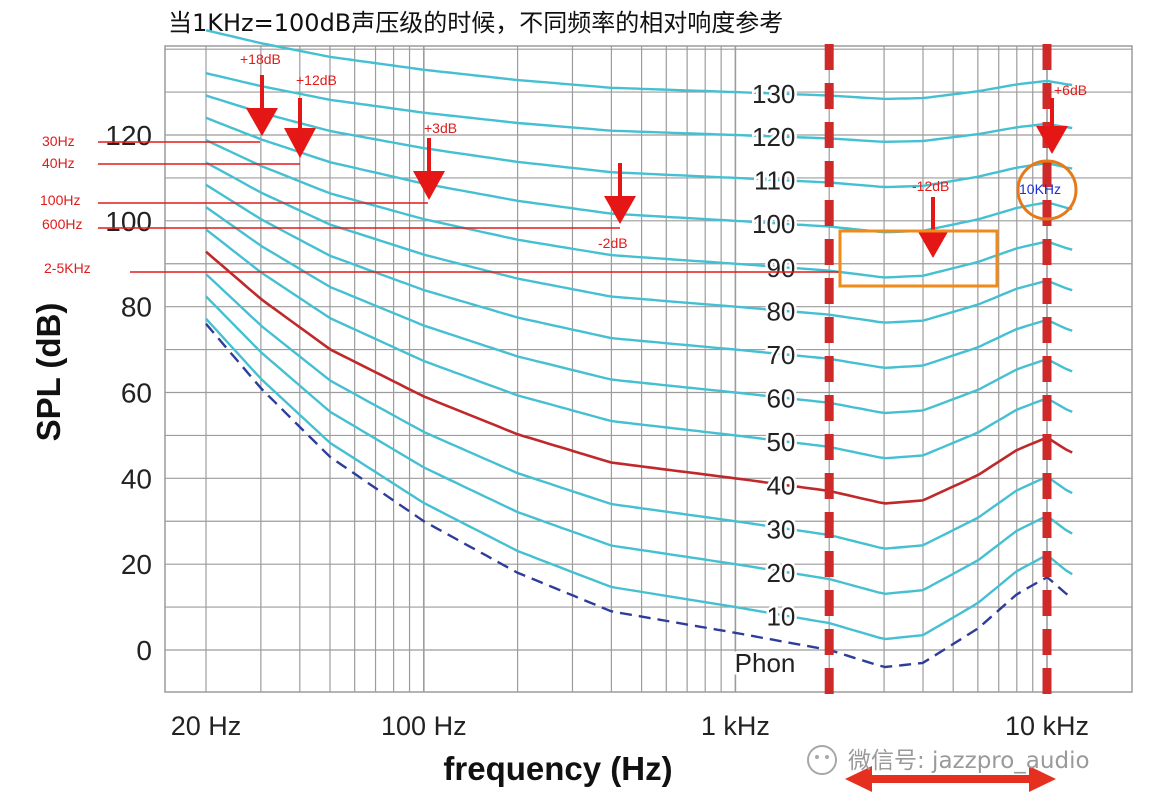 This screenshot has height=802, width=1171. What do you see at coordinates (969, 761) in the screenshot?
I see `watermark-text: 微信号: jazzpro_audio` at bounding box center [969, 761].